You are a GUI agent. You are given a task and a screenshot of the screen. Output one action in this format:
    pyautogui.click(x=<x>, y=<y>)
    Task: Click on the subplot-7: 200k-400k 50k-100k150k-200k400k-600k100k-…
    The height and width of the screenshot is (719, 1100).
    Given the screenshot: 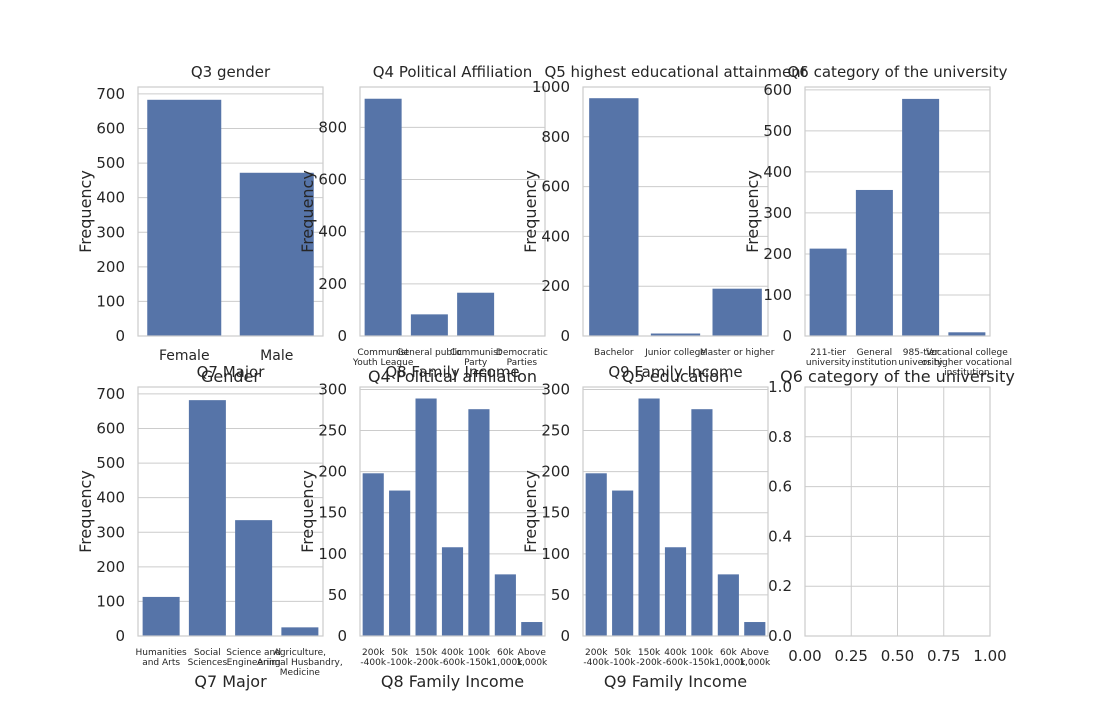 What is the action you would take?
    pyautogui.click(x=646, y=527)
    